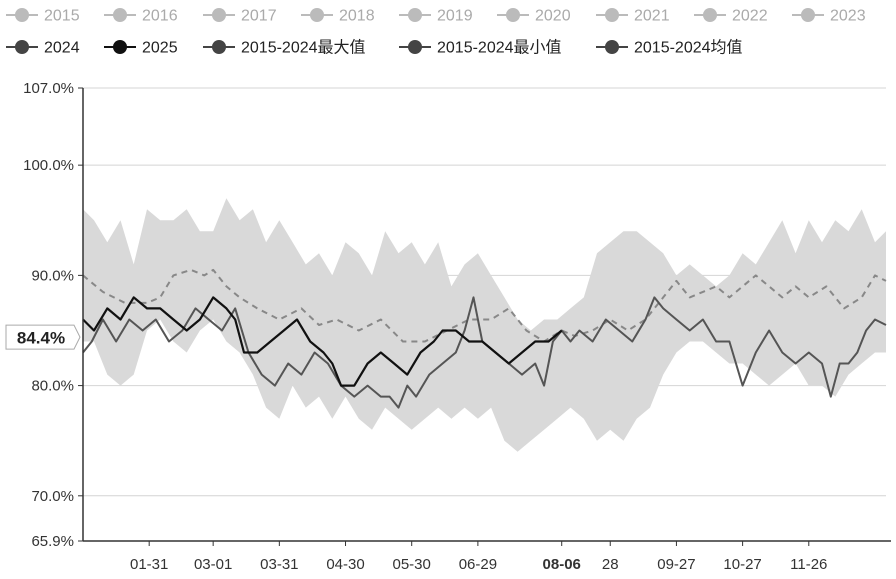  I want to click on y-tick-label: 70.0%, so click(52, 496).